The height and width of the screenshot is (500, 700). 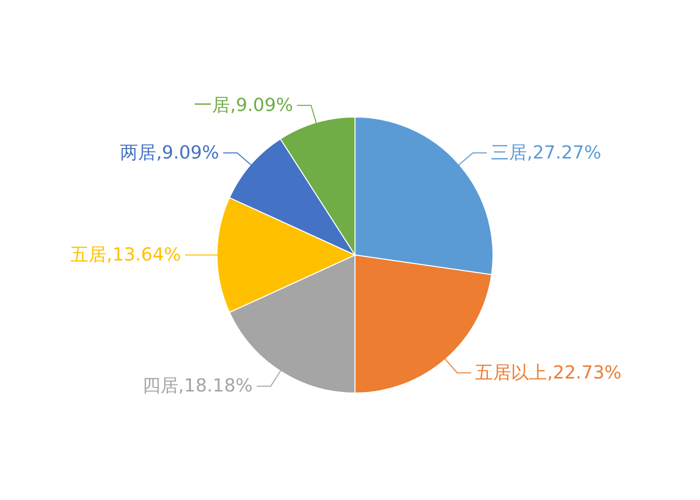 I want to click on slice-label: 一居,9.09%, so click(x=244, y=105).